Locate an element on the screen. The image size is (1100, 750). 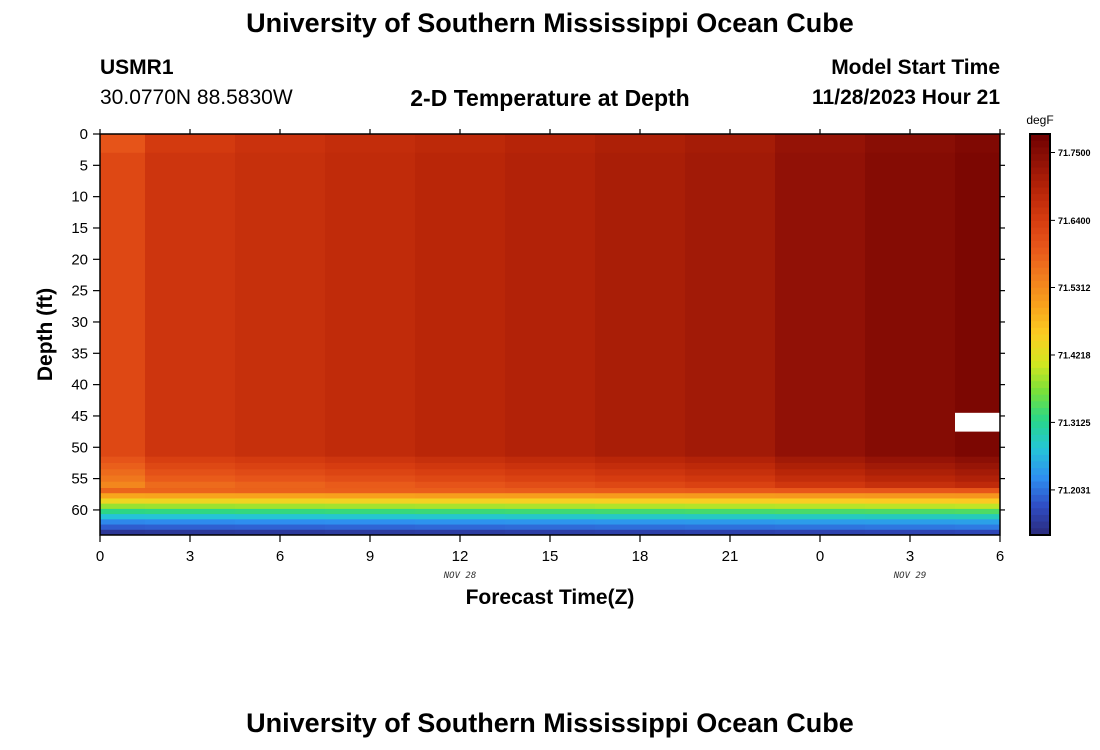
model-start-time: 11/28/2023 Hour 21 is located at coordinates (906, 97).